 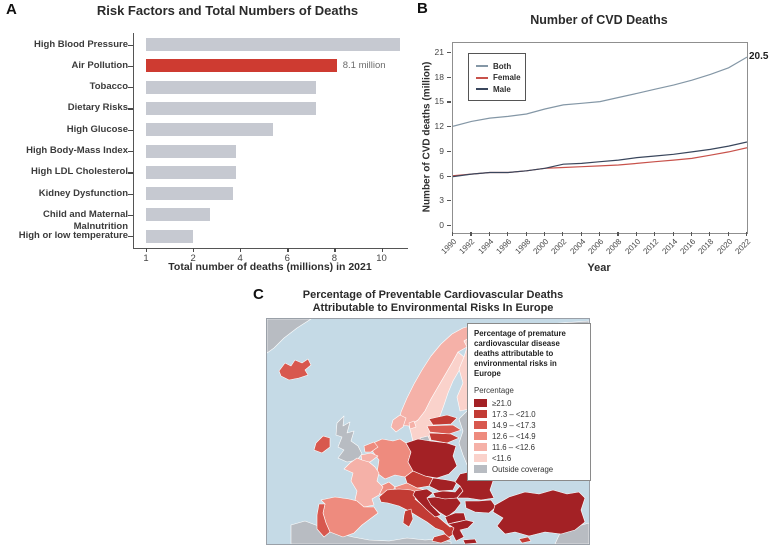 I want to click on country-sicily, so click(x=441, y=538).